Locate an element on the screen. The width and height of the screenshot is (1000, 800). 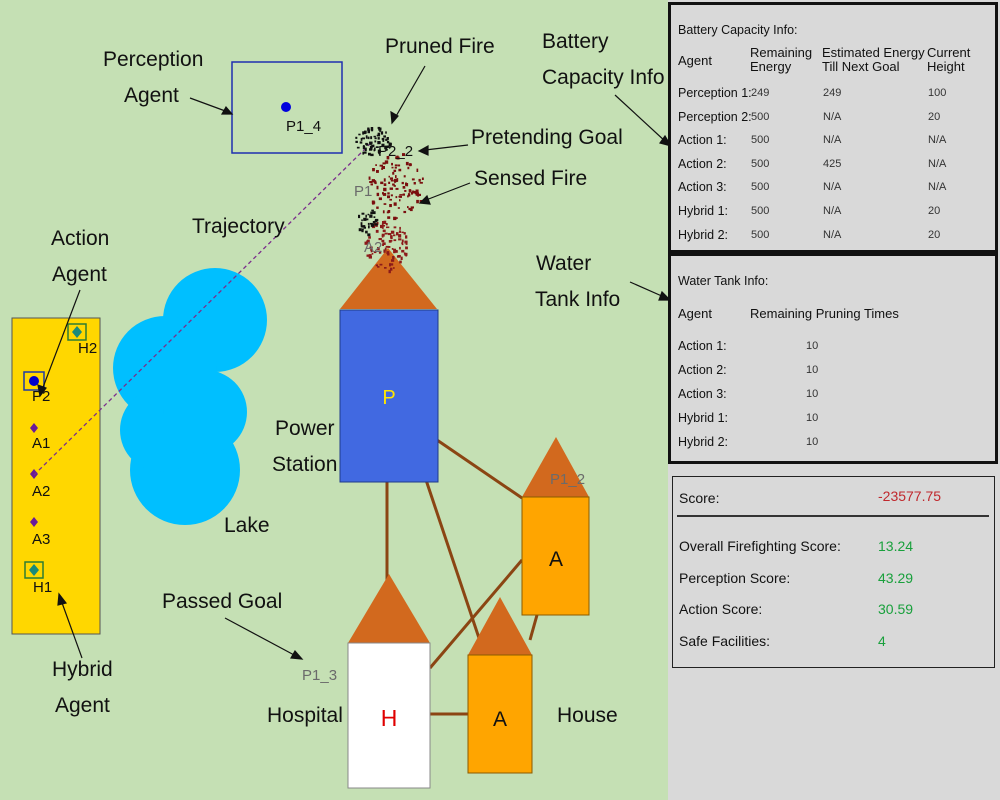
agent-a2: A2 is located at coordinates (40, 484).